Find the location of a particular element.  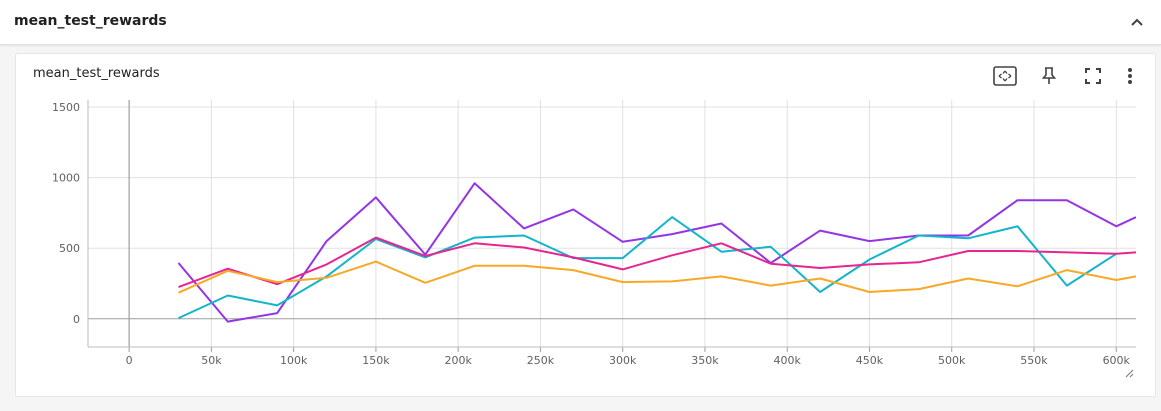

resize-handle-icon is located at coordinates (1129, 373).